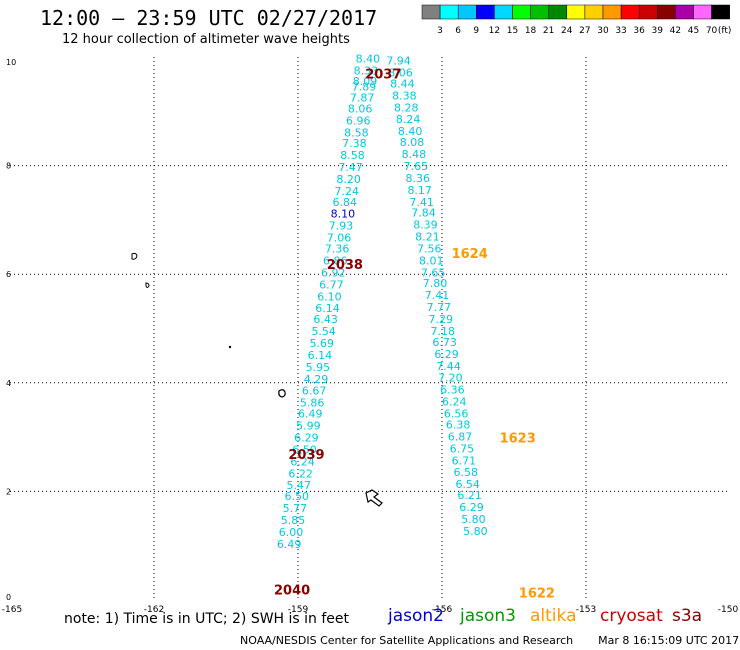  I want to click on wave-height-value: 7.47, so click(350, 167).